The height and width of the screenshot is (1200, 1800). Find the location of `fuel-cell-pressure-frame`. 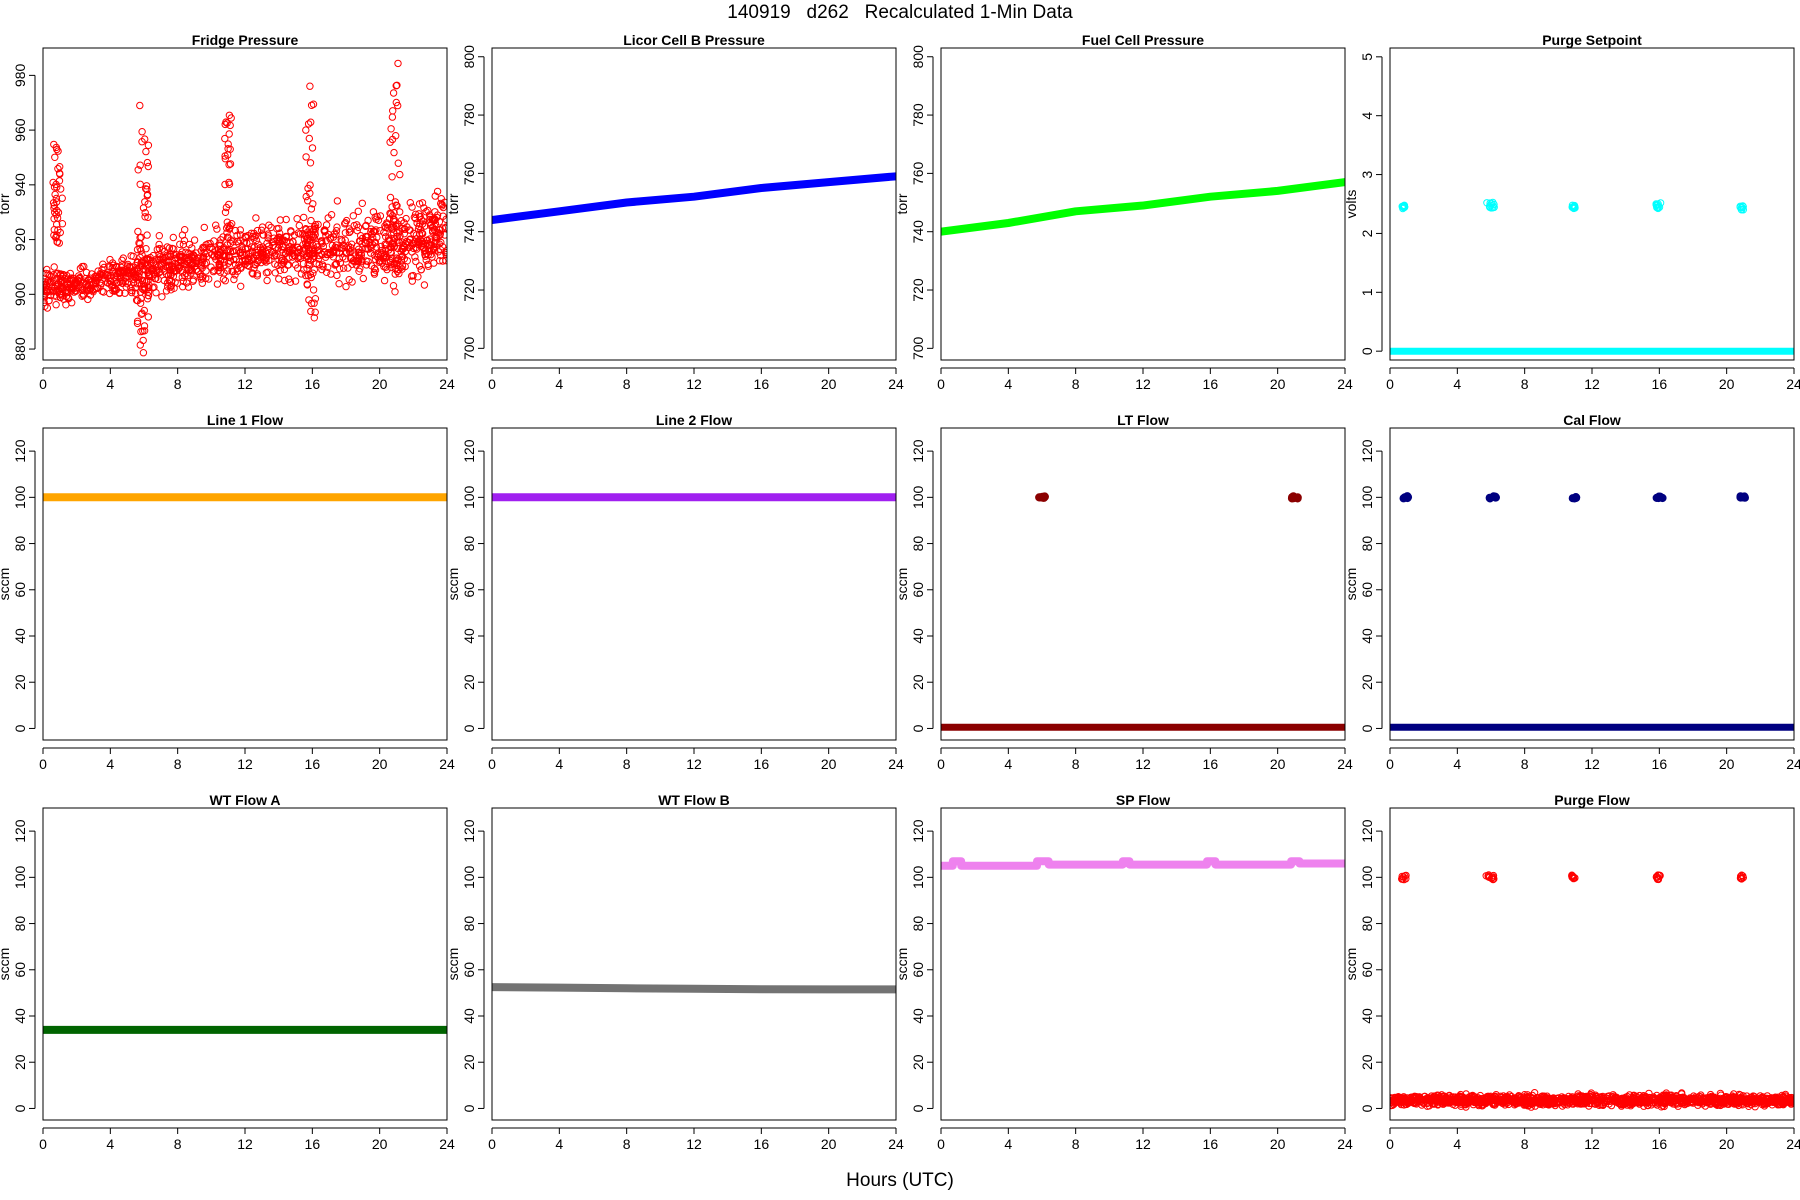

fuel-cell-pressure-frame is located at coordinates (1143, 204).